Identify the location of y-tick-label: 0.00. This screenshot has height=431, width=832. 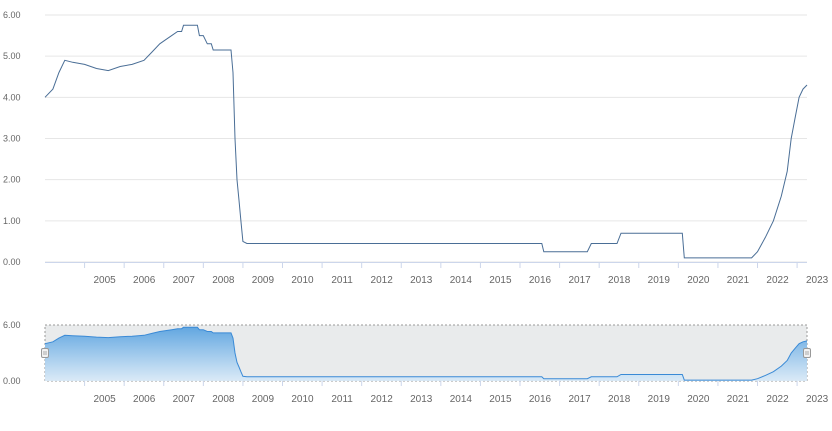
(12, 262).